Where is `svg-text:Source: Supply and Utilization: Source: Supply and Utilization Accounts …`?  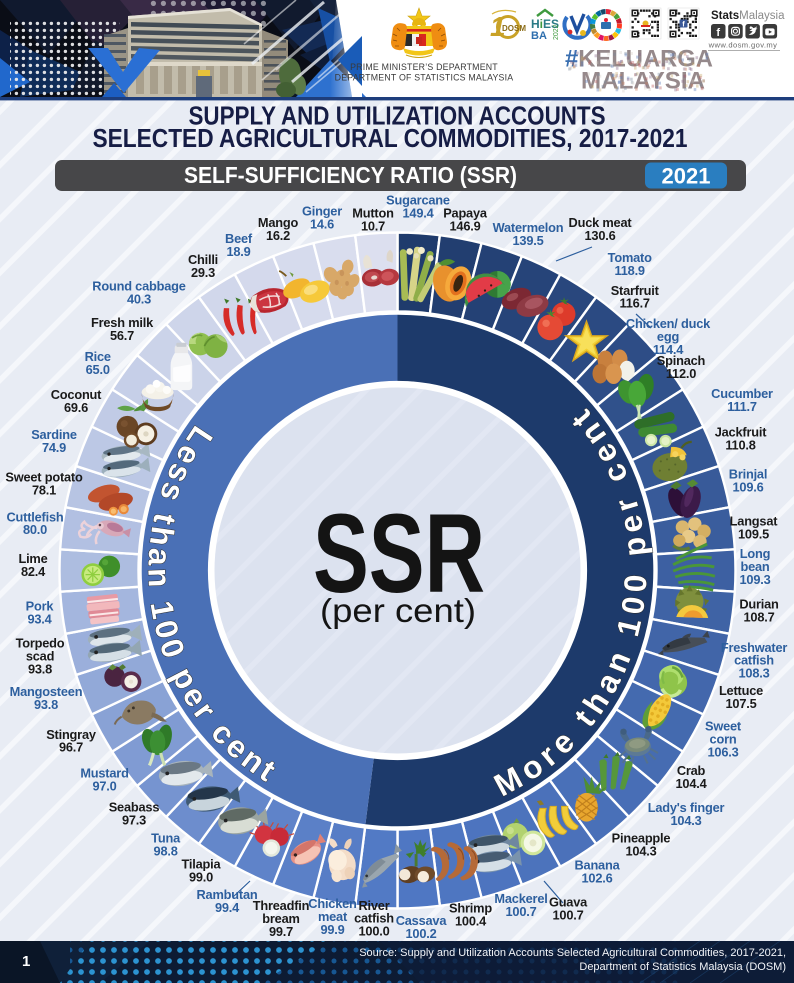 svg-text:Source: Supply and Utilization: Source: Supply and Utilization Accounts … is located at coordinates (572, 953).